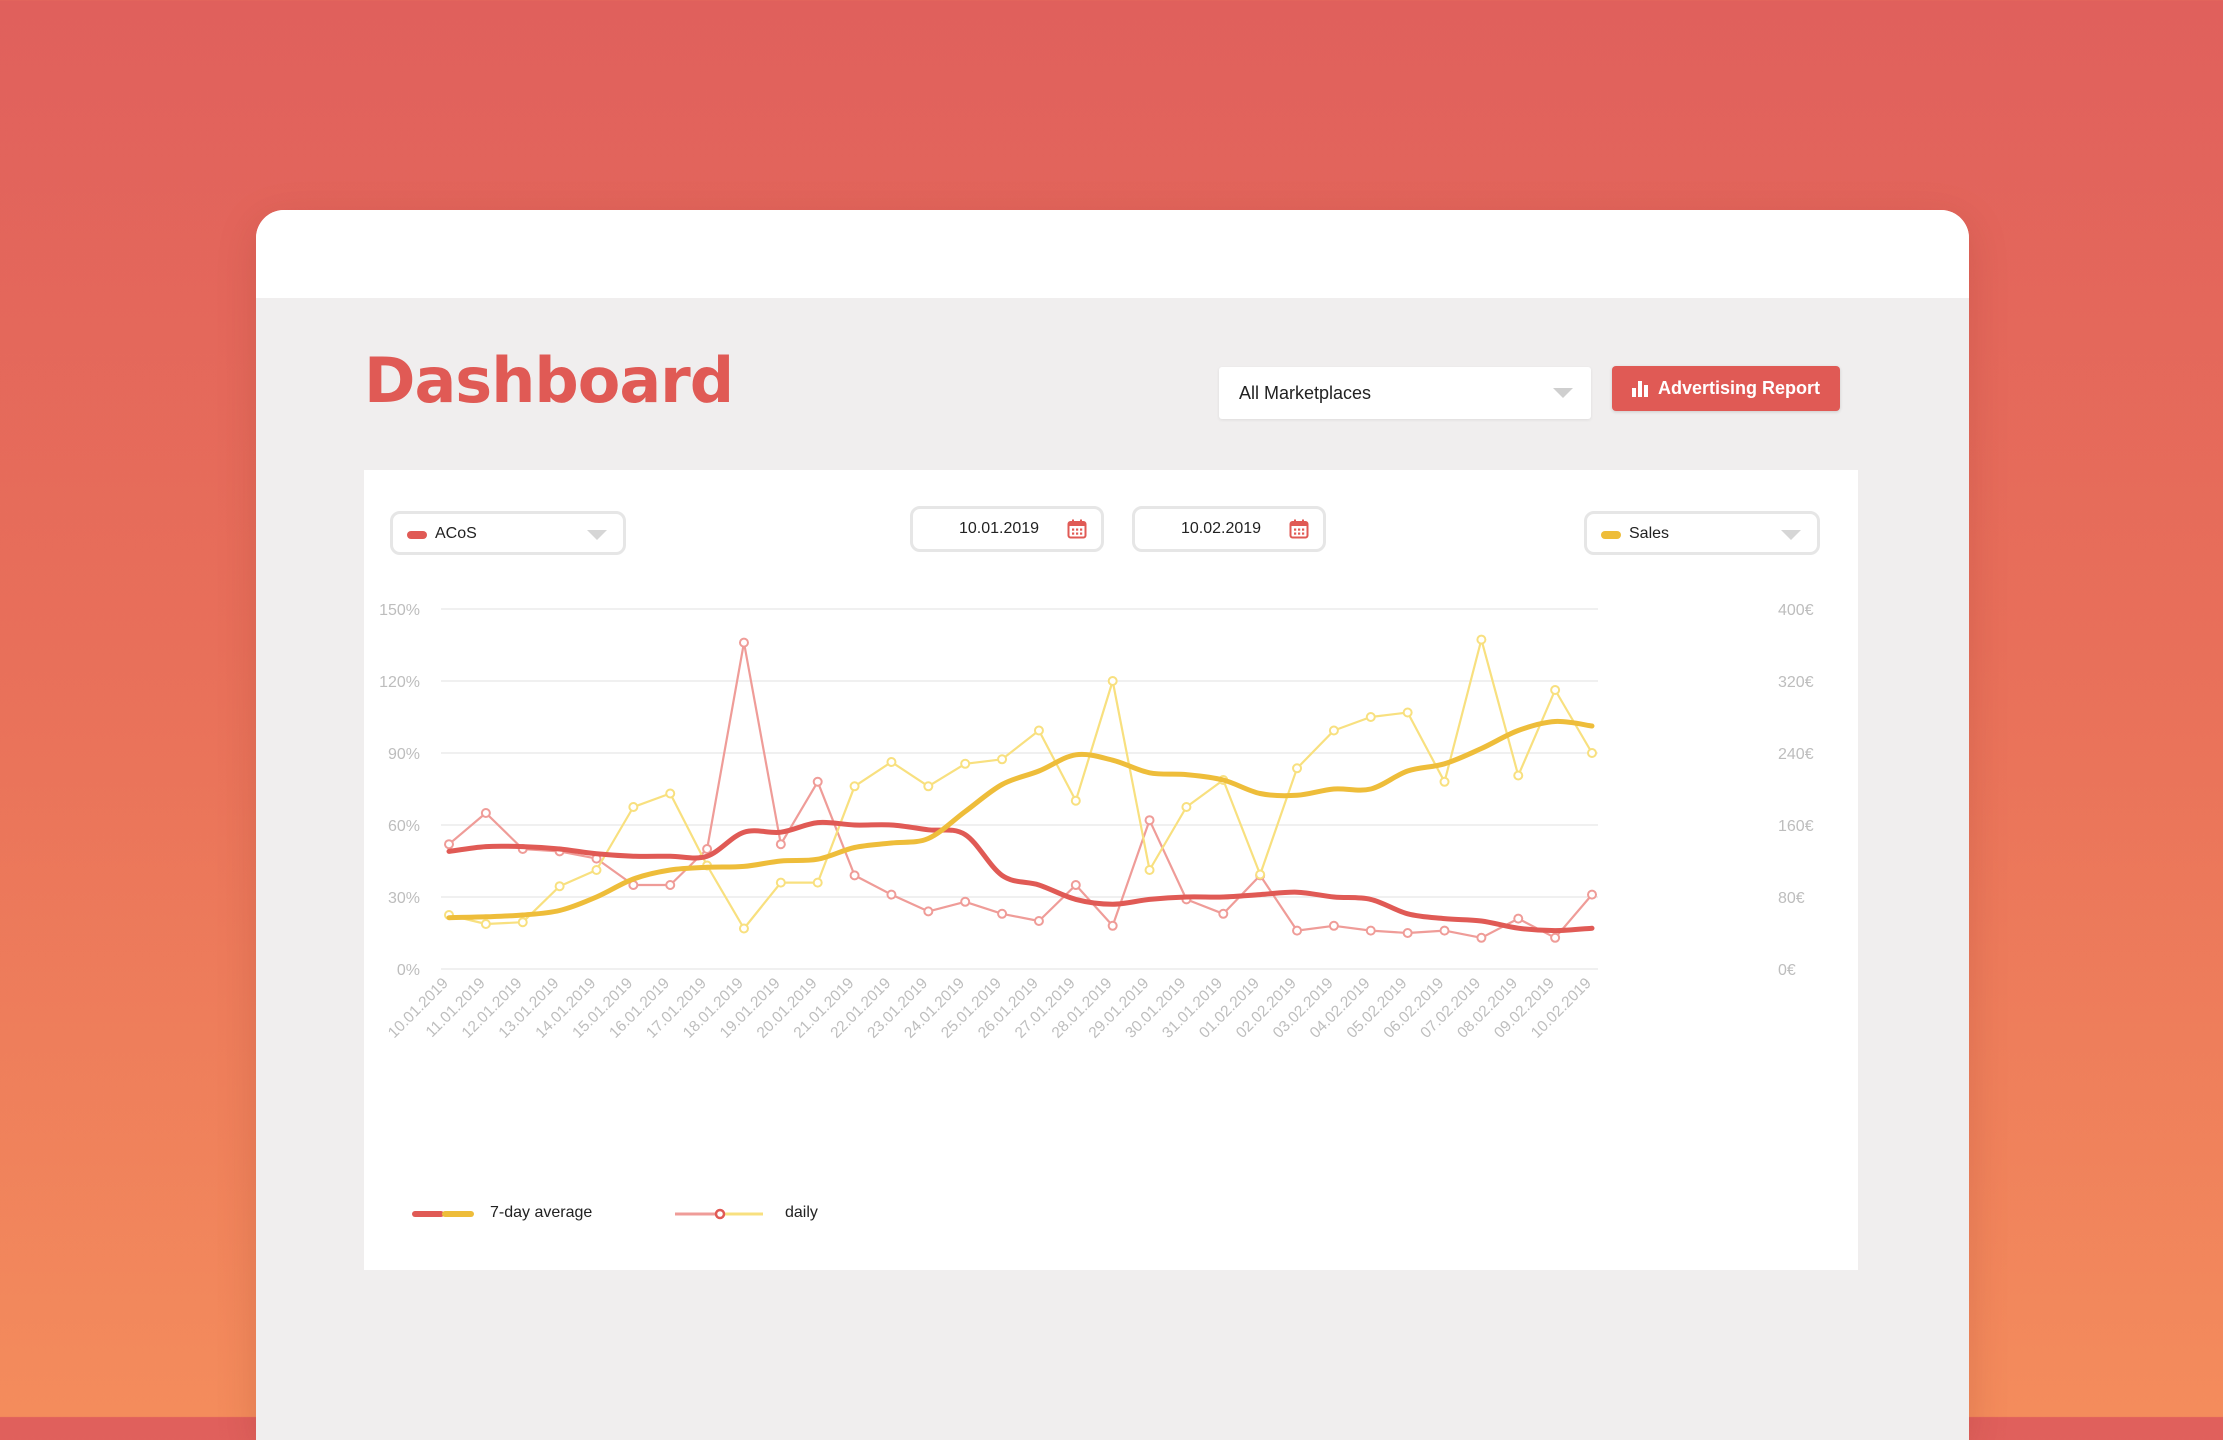 The height and width of the screenshot is (1440, 2223). I want to click on date-to-field: 10.02.2019, so click(1229, 529).